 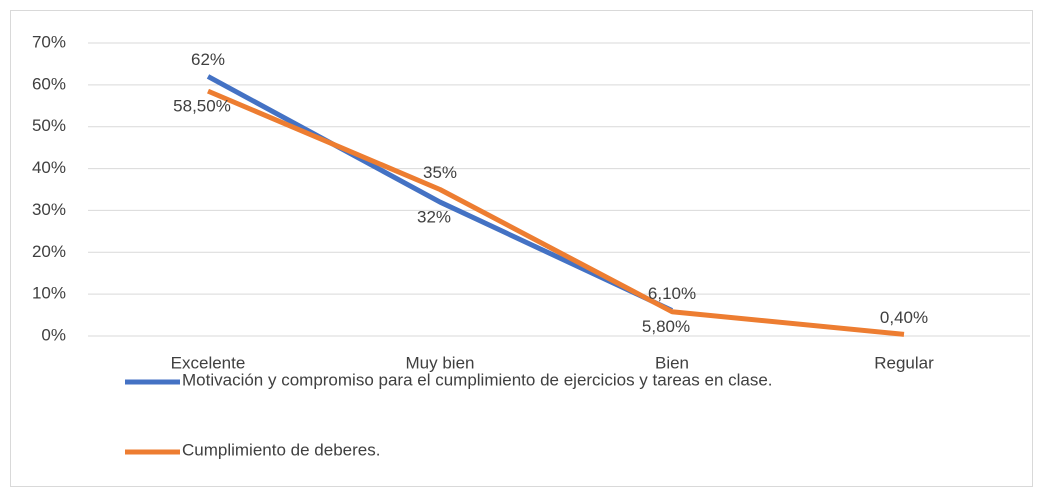 I want to click on data-label: 58,50%, so click(x=202, y=106).